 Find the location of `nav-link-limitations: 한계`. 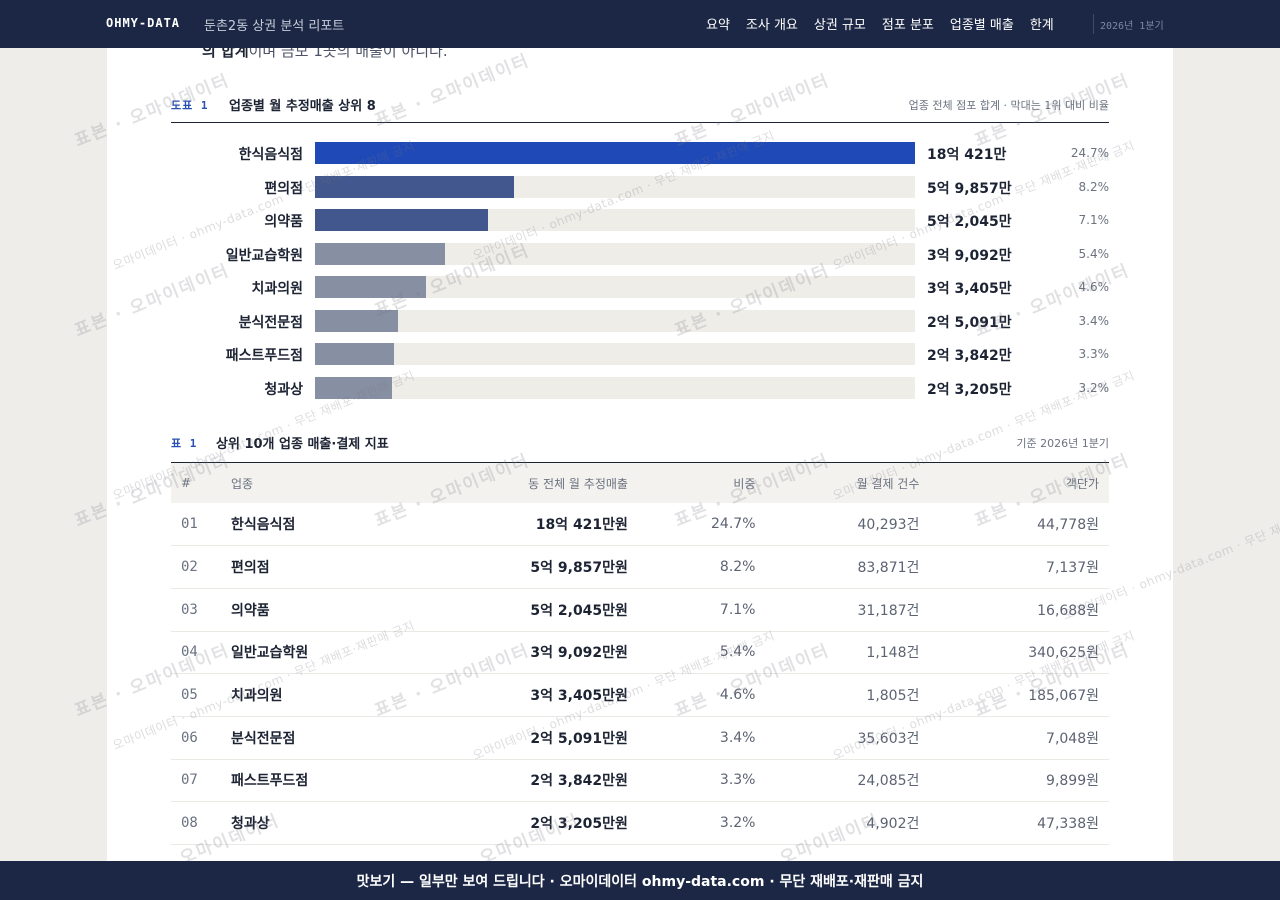

nav-link-limitations: 한계 is located at coordinates (1041, 25).